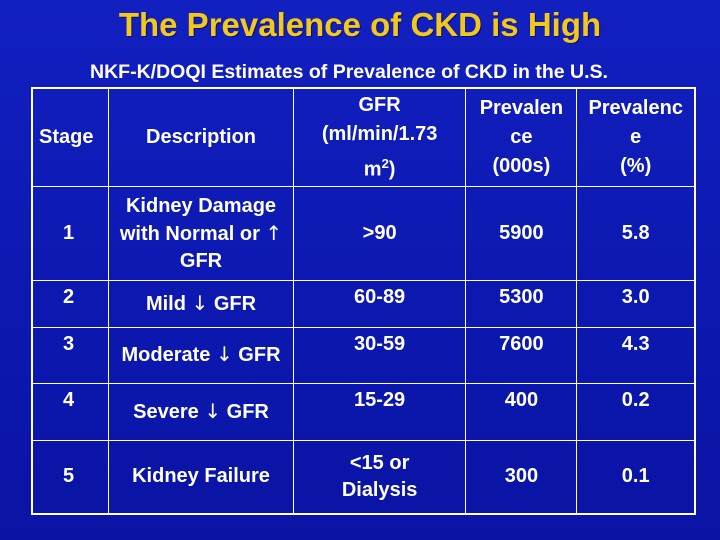  I want to click on table-row-stage-5: 5 Kidney Failure <15 or Dialysis 300 0.1, so click(363, 477).